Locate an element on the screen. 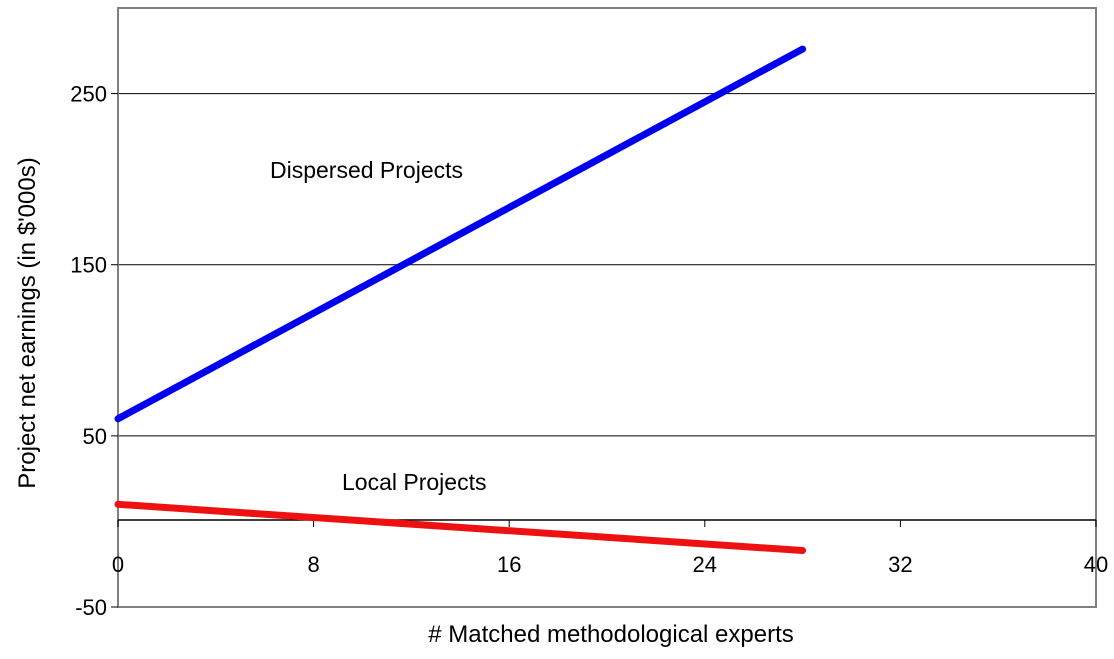 This screenshot has height=659, width=1114. y-tick-label: 50 is located at coordinates (95, 436).